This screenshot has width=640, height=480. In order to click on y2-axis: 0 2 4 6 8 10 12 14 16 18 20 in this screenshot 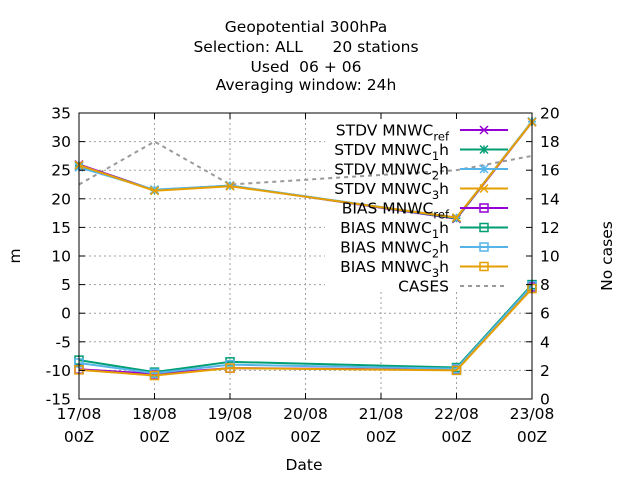, I will do `click(543, 257)`.